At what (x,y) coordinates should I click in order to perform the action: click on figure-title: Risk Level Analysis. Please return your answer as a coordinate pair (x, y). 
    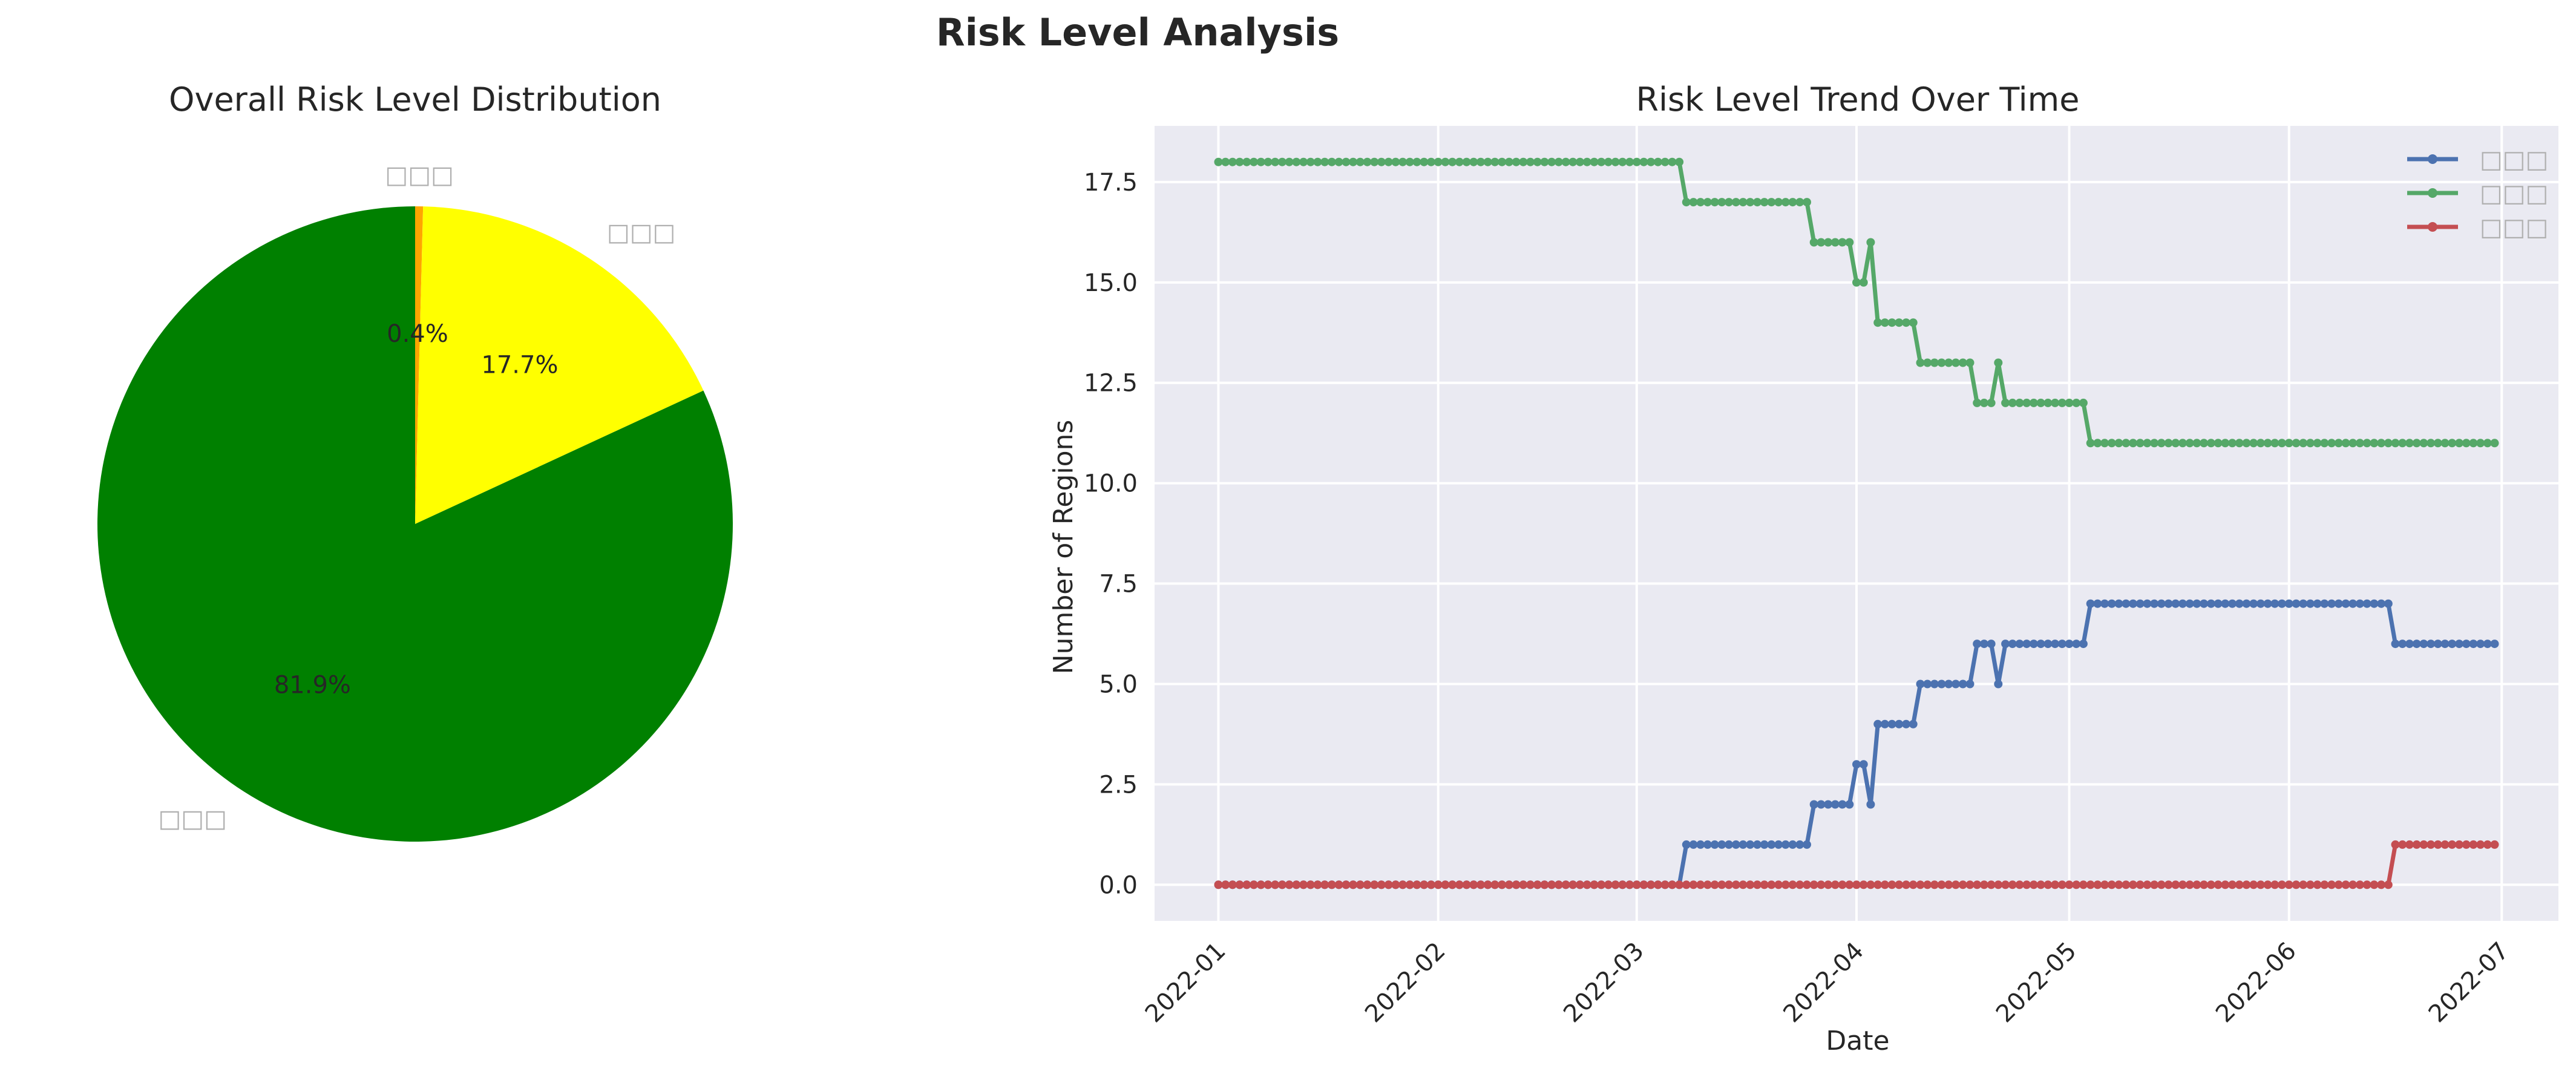
    Looking at the image, I should click on (1137, 32).